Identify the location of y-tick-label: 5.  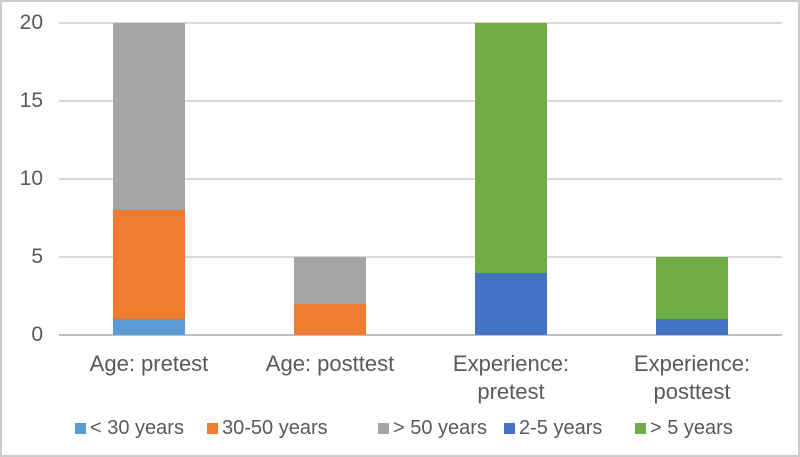
(37, 256).